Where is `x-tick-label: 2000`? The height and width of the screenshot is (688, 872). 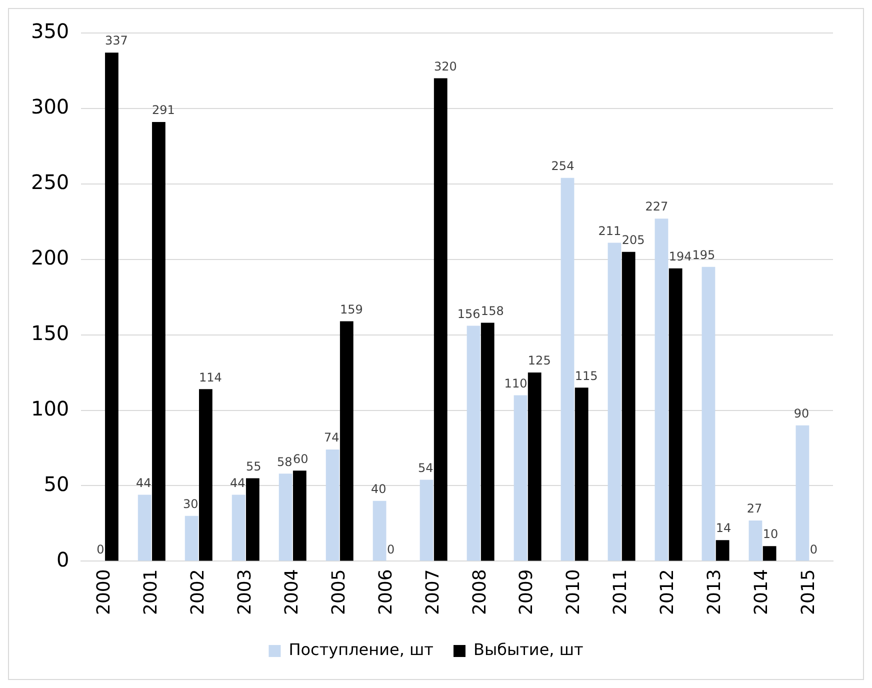
x-tick-label: 2000 is located at coordinates (103, 592).